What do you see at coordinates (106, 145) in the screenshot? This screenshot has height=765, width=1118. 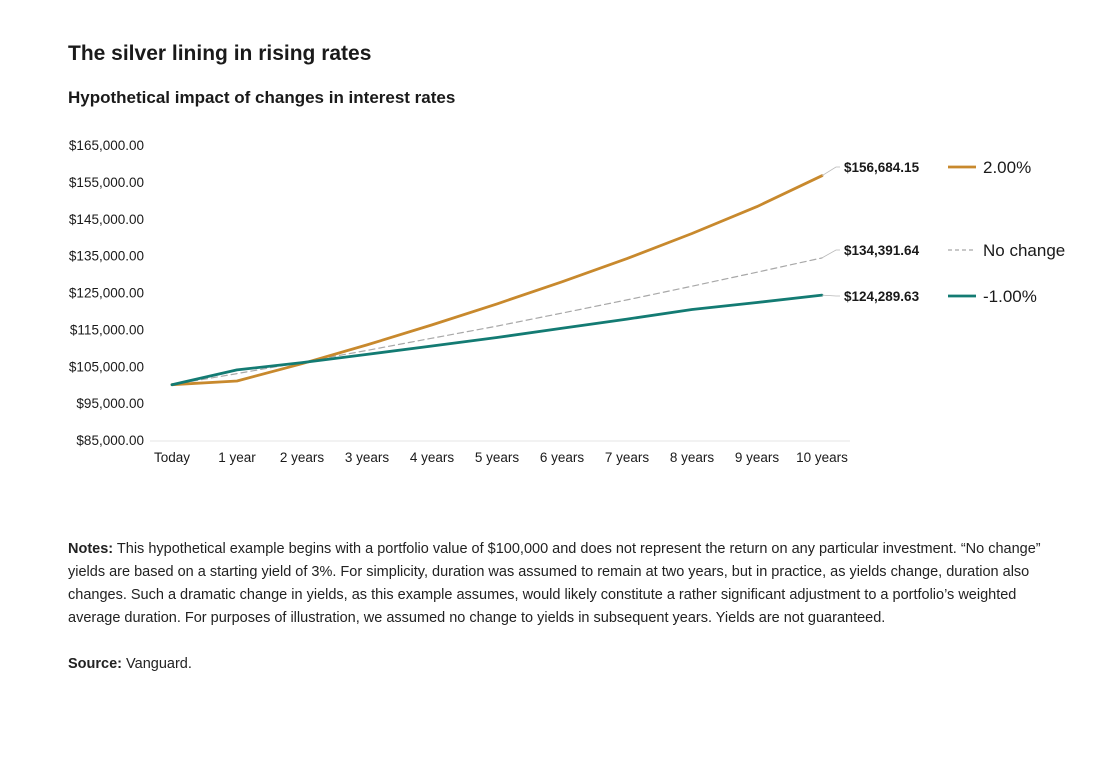 I see `y-tick-label: $165,000.00` at bounding box center [106, 145].